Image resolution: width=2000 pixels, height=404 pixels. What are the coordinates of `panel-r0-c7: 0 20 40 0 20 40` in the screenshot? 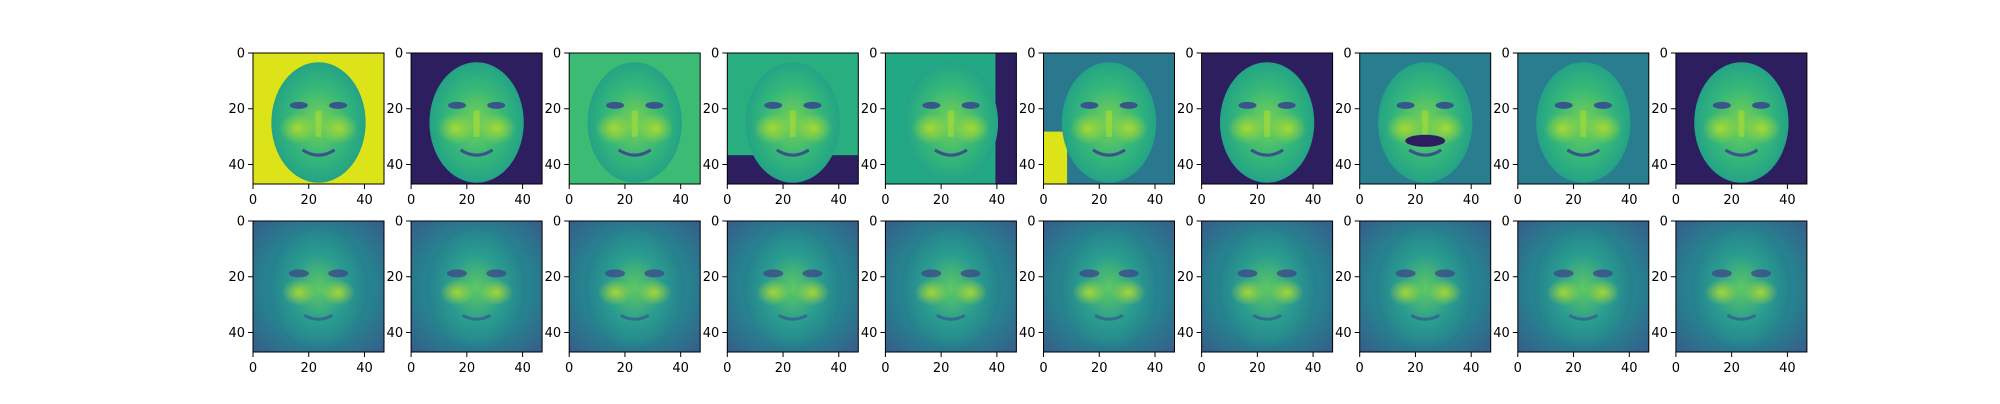 It's located at (1413, 127).